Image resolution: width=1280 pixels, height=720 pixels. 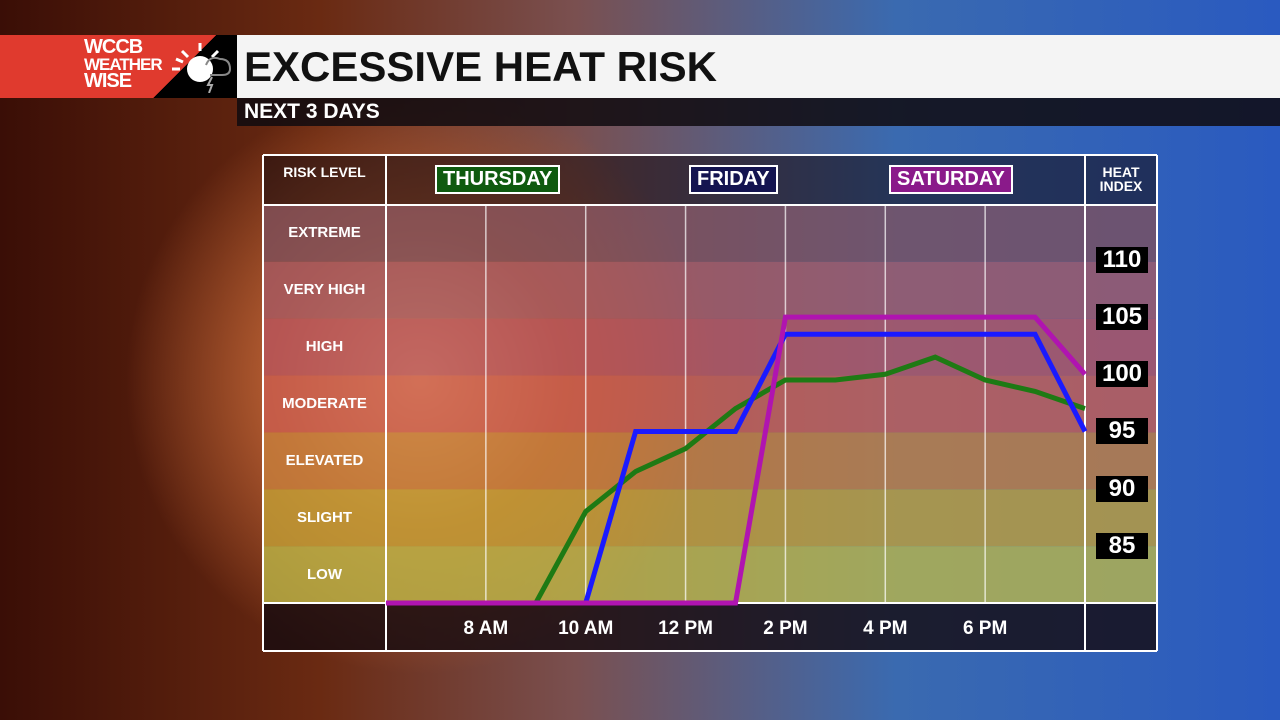 What do you see at coordinates (324, 347) in the screenshot?
I see `risk-level-label: HIGH` at bounding box center [324, 347].